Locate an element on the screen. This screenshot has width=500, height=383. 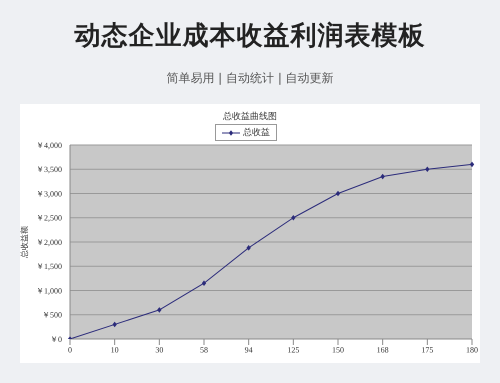
y-axis-title: 总收益额 is located at coordinates (24, 242).